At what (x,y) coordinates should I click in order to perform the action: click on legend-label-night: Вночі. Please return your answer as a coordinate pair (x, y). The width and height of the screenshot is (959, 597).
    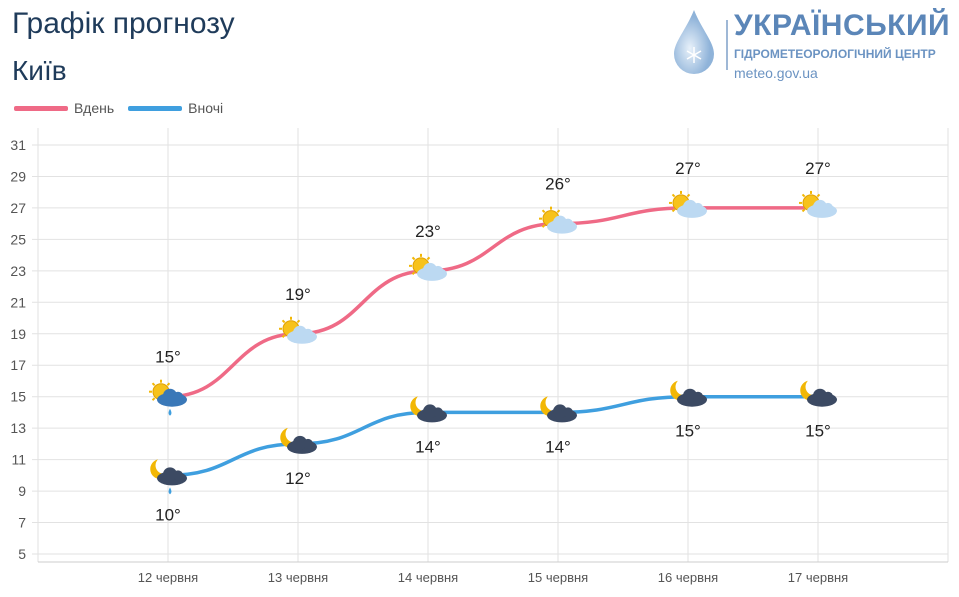
    Looking at the image, I should click on (206, 108).